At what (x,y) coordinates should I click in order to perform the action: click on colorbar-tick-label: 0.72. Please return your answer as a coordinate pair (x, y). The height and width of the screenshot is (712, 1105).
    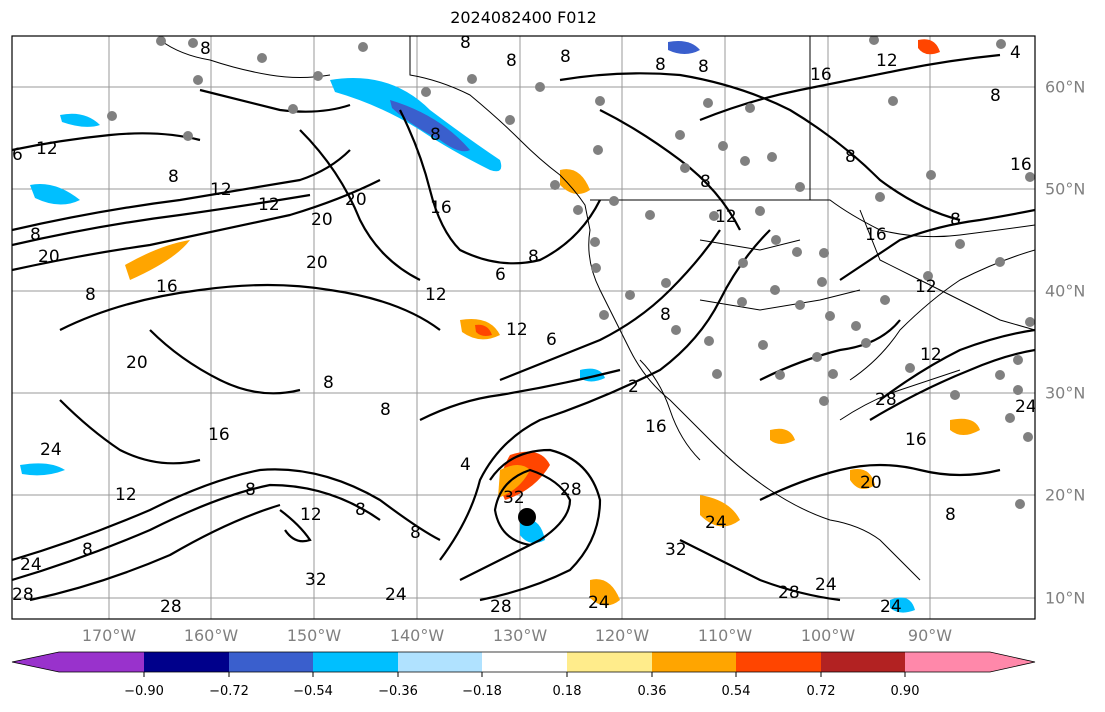
    Looking at the image, I should click on (821, 691).